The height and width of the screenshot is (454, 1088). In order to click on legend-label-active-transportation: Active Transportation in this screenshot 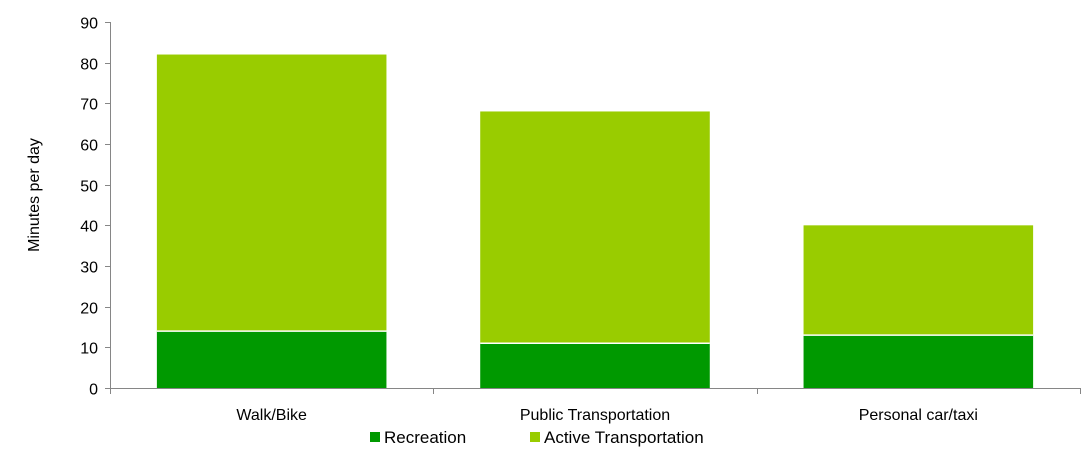, I will do `click(624, 437)`.